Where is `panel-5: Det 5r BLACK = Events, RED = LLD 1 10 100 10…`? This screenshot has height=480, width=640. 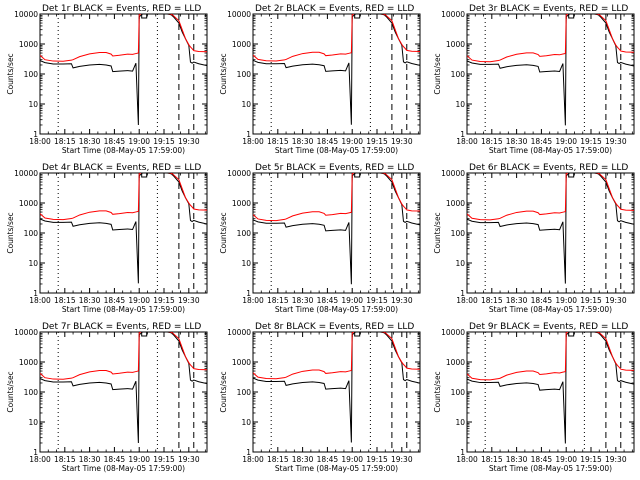
panel-5: Det 5r BLACK = Events, RED = LLD 1 10 100 10… is located at coordinates (320, 238).